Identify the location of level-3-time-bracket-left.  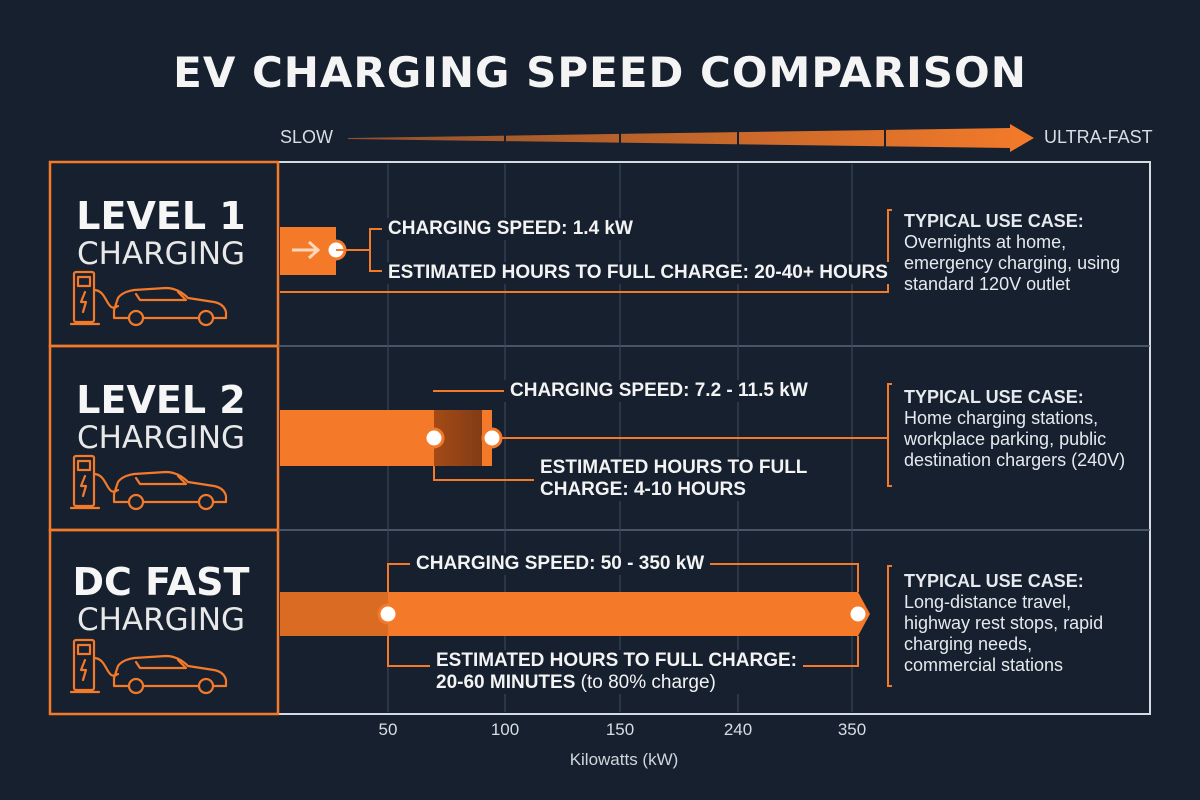
(408, 651).